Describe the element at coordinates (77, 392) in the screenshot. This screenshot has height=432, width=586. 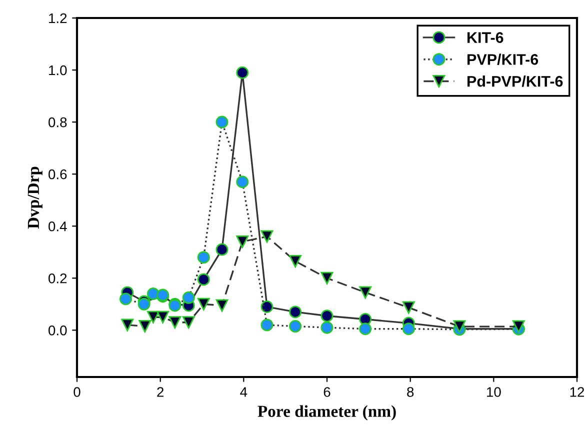
I see `x-tick-label: 0` at that location.